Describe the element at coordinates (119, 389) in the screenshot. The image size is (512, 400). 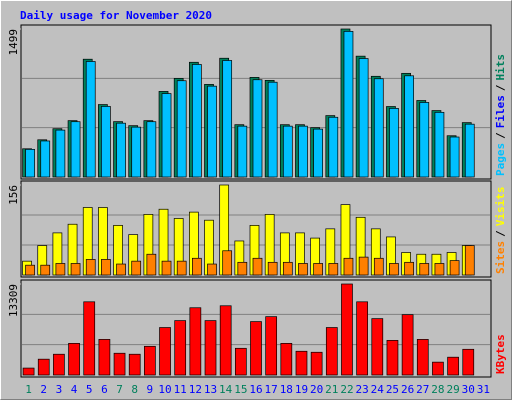
I see `x-tick-label: 7` at that location.